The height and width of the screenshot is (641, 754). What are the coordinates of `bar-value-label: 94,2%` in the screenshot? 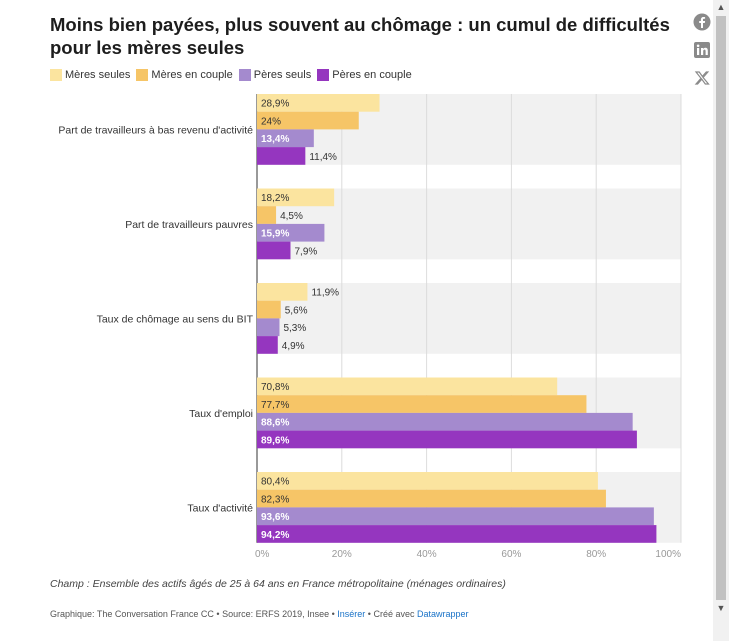 It's located at (275, 535).